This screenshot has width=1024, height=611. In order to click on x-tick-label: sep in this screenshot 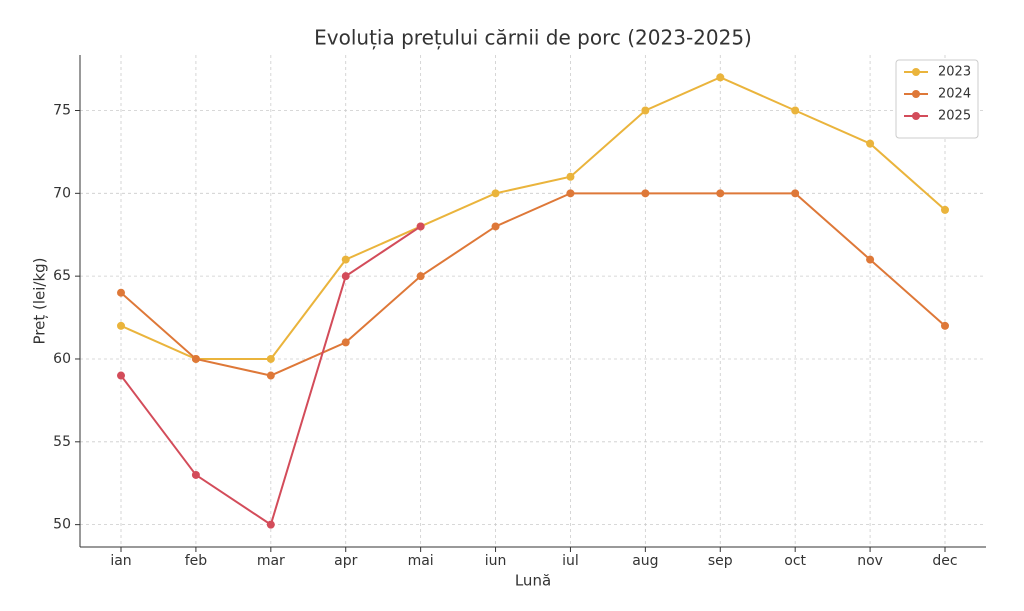, I will do `click(720, 561)`.